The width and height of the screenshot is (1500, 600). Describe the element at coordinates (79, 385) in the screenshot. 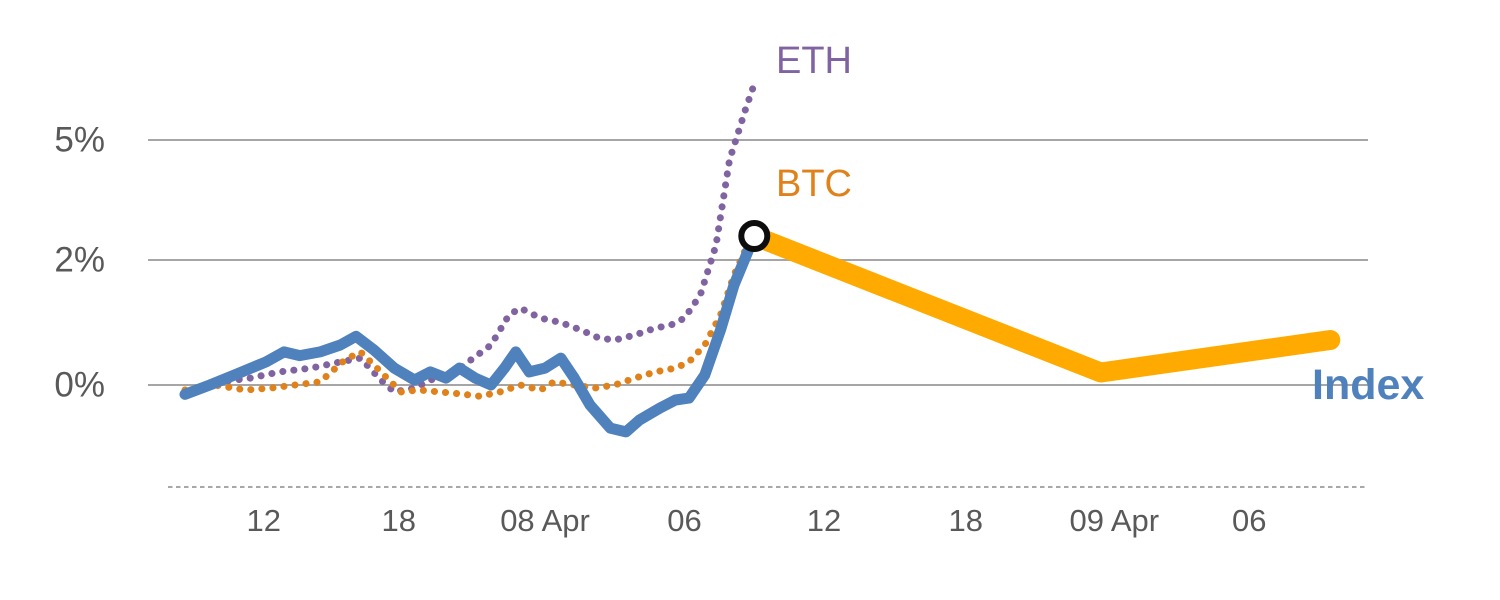

I see `y-gridline-label: 0%` at that location.